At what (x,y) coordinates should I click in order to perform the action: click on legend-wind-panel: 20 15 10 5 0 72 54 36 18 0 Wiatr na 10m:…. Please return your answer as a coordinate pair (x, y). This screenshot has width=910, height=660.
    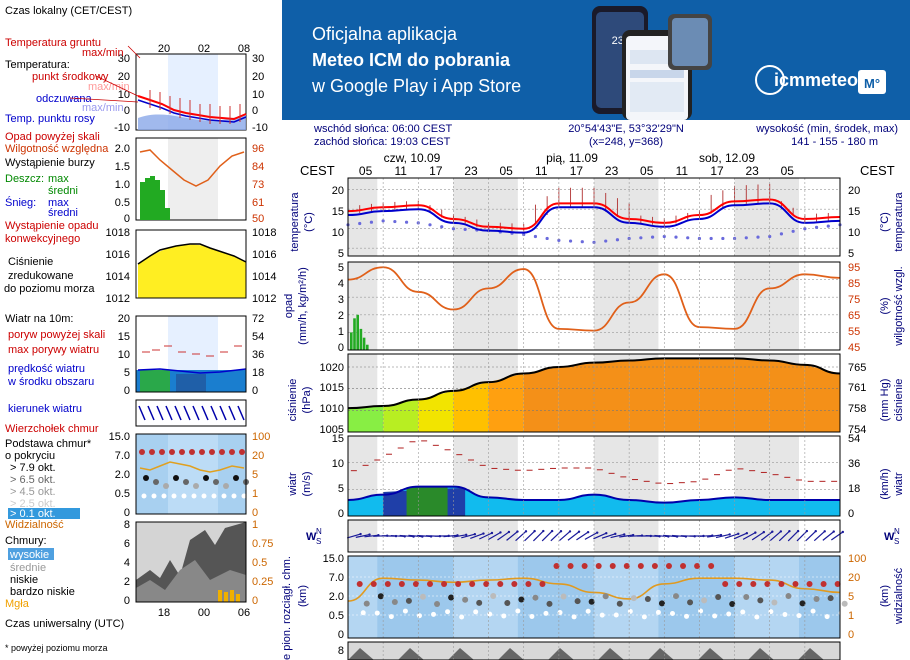
    Looking at the image, I should click on (134, 355).